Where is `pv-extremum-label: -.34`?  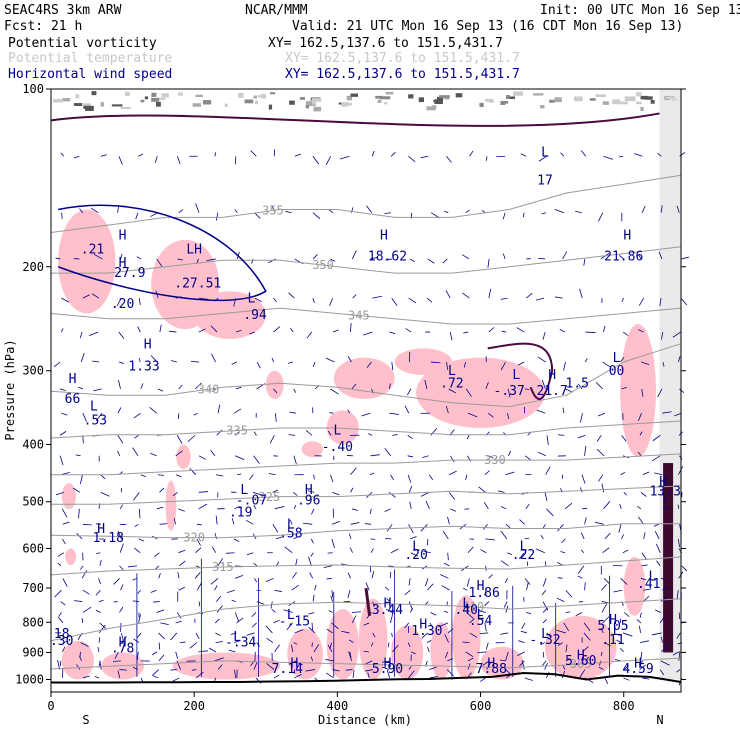
pv-extremum-label: -.34 is located at coordinates (240, 643).